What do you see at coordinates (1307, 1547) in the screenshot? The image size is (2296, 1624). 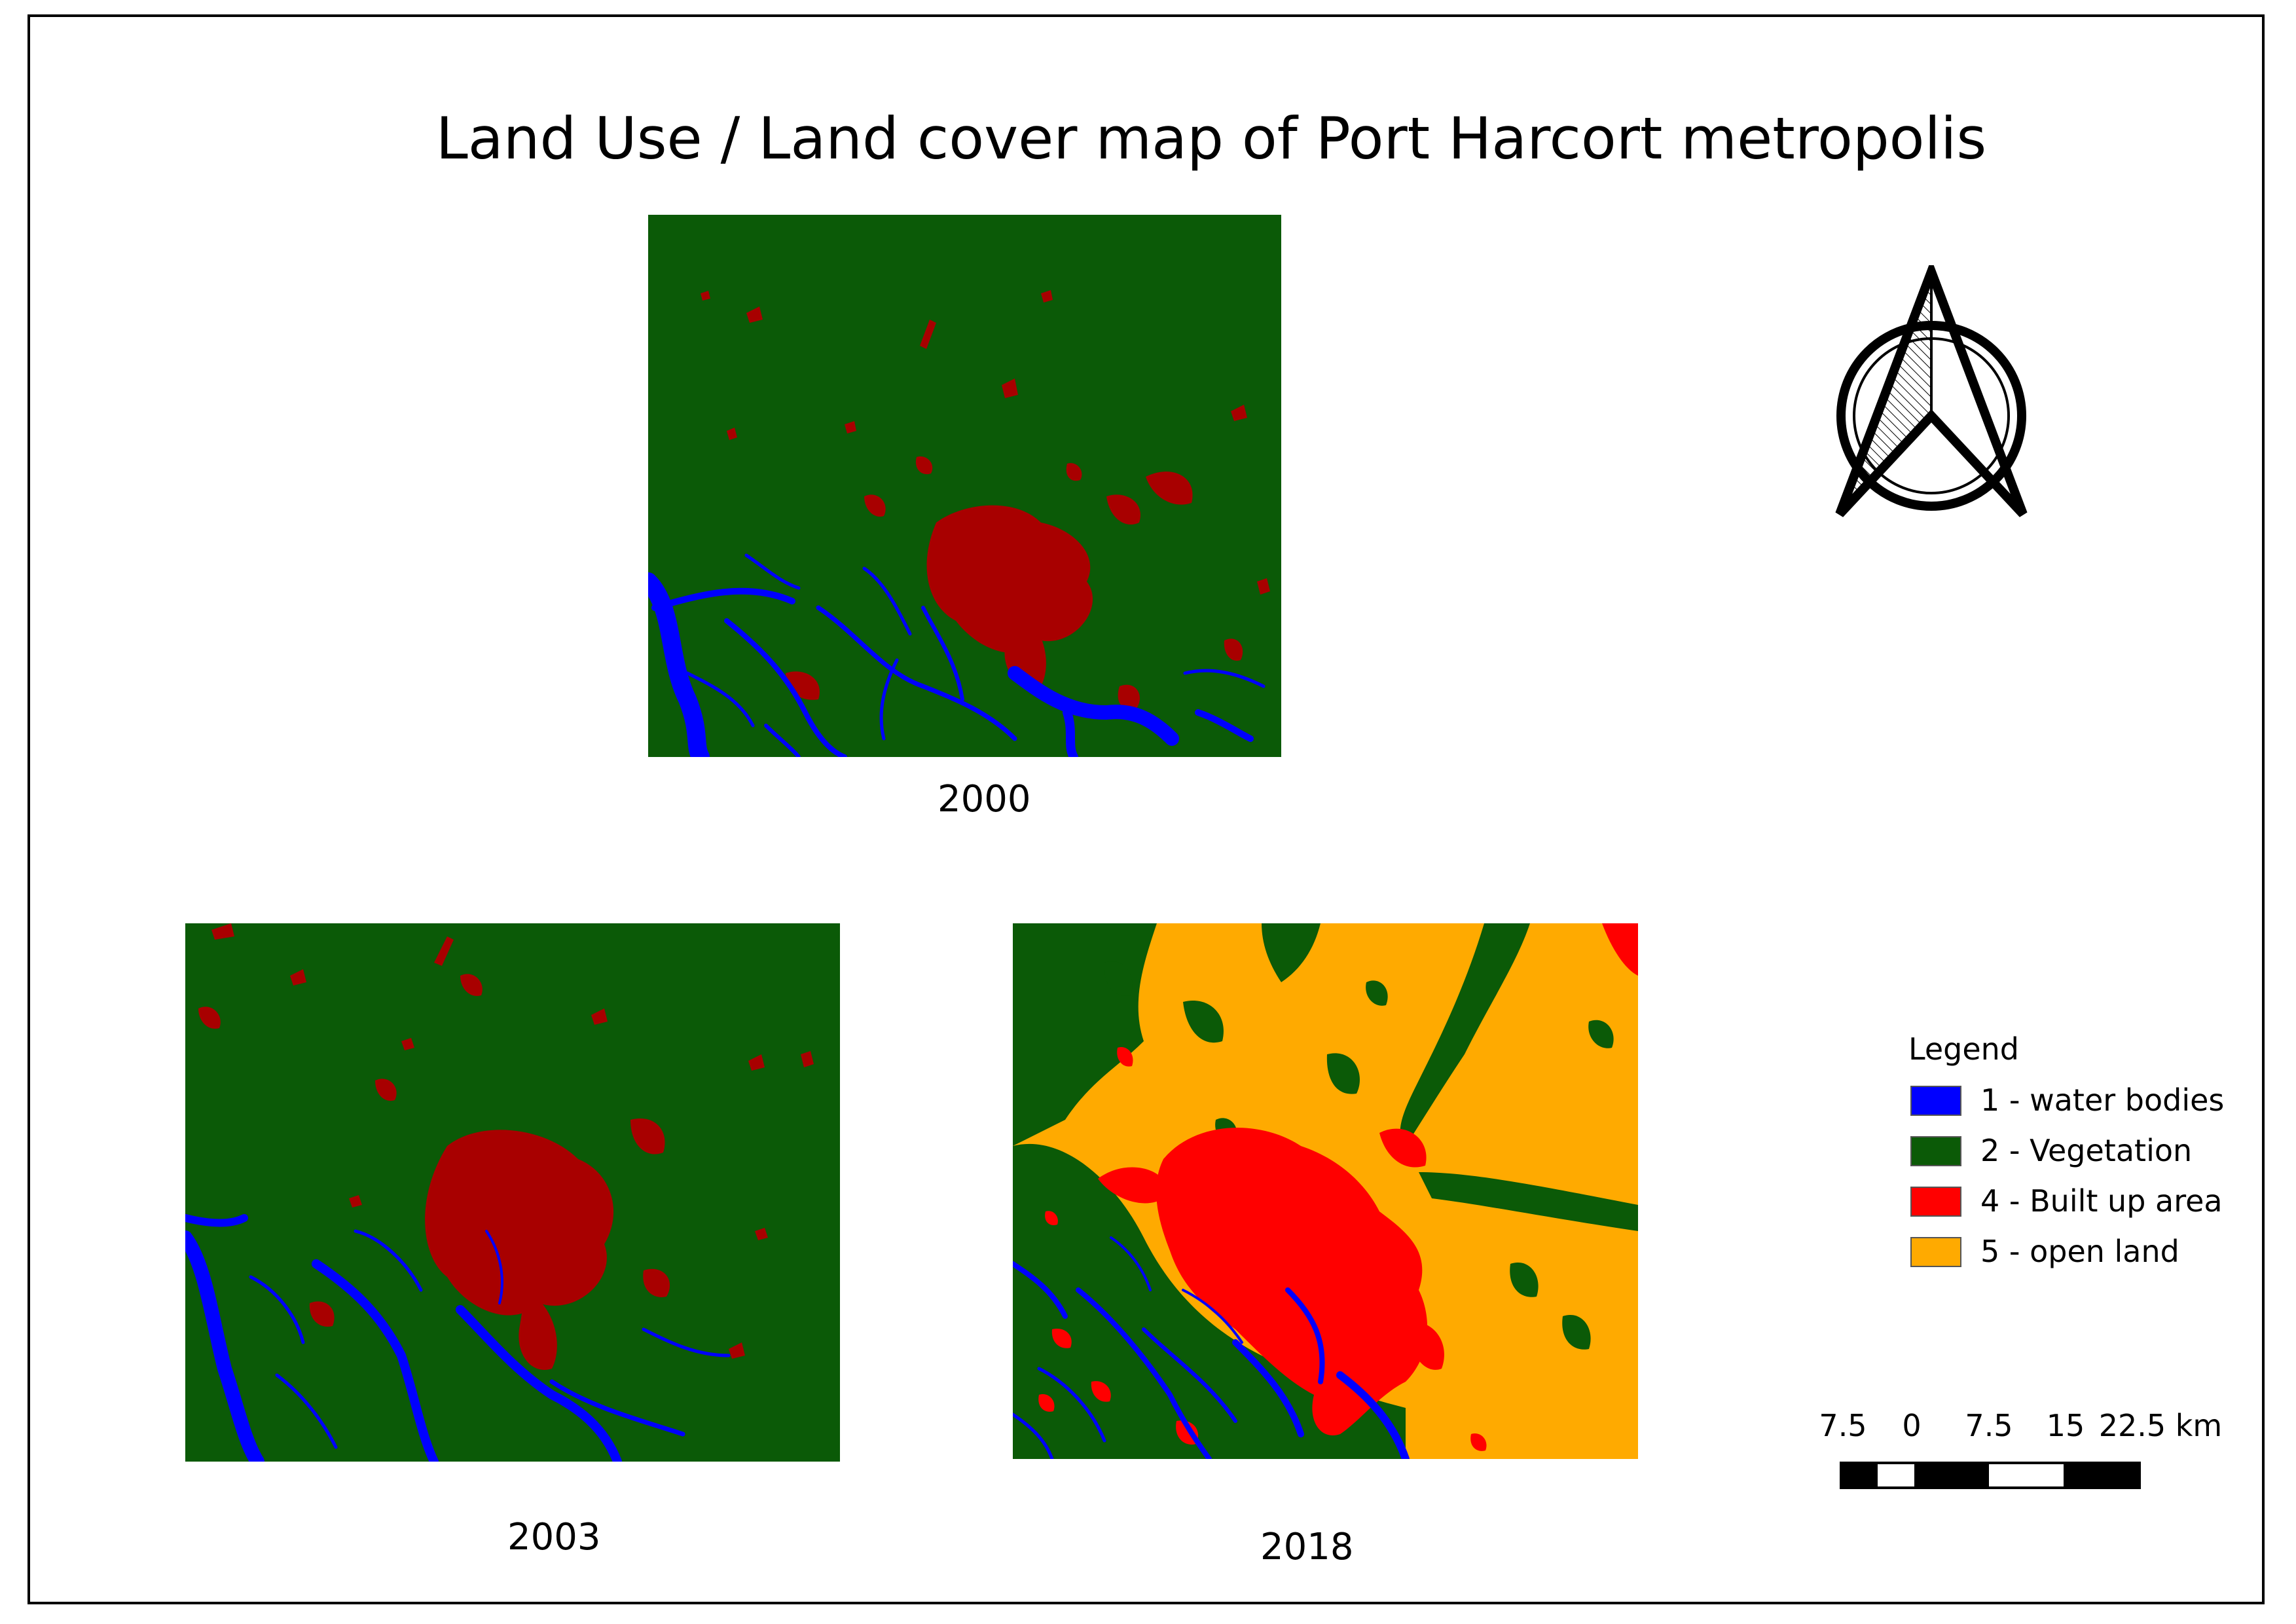 I see `year-label-2018: 2018` at bounding box center [1307, 1547].